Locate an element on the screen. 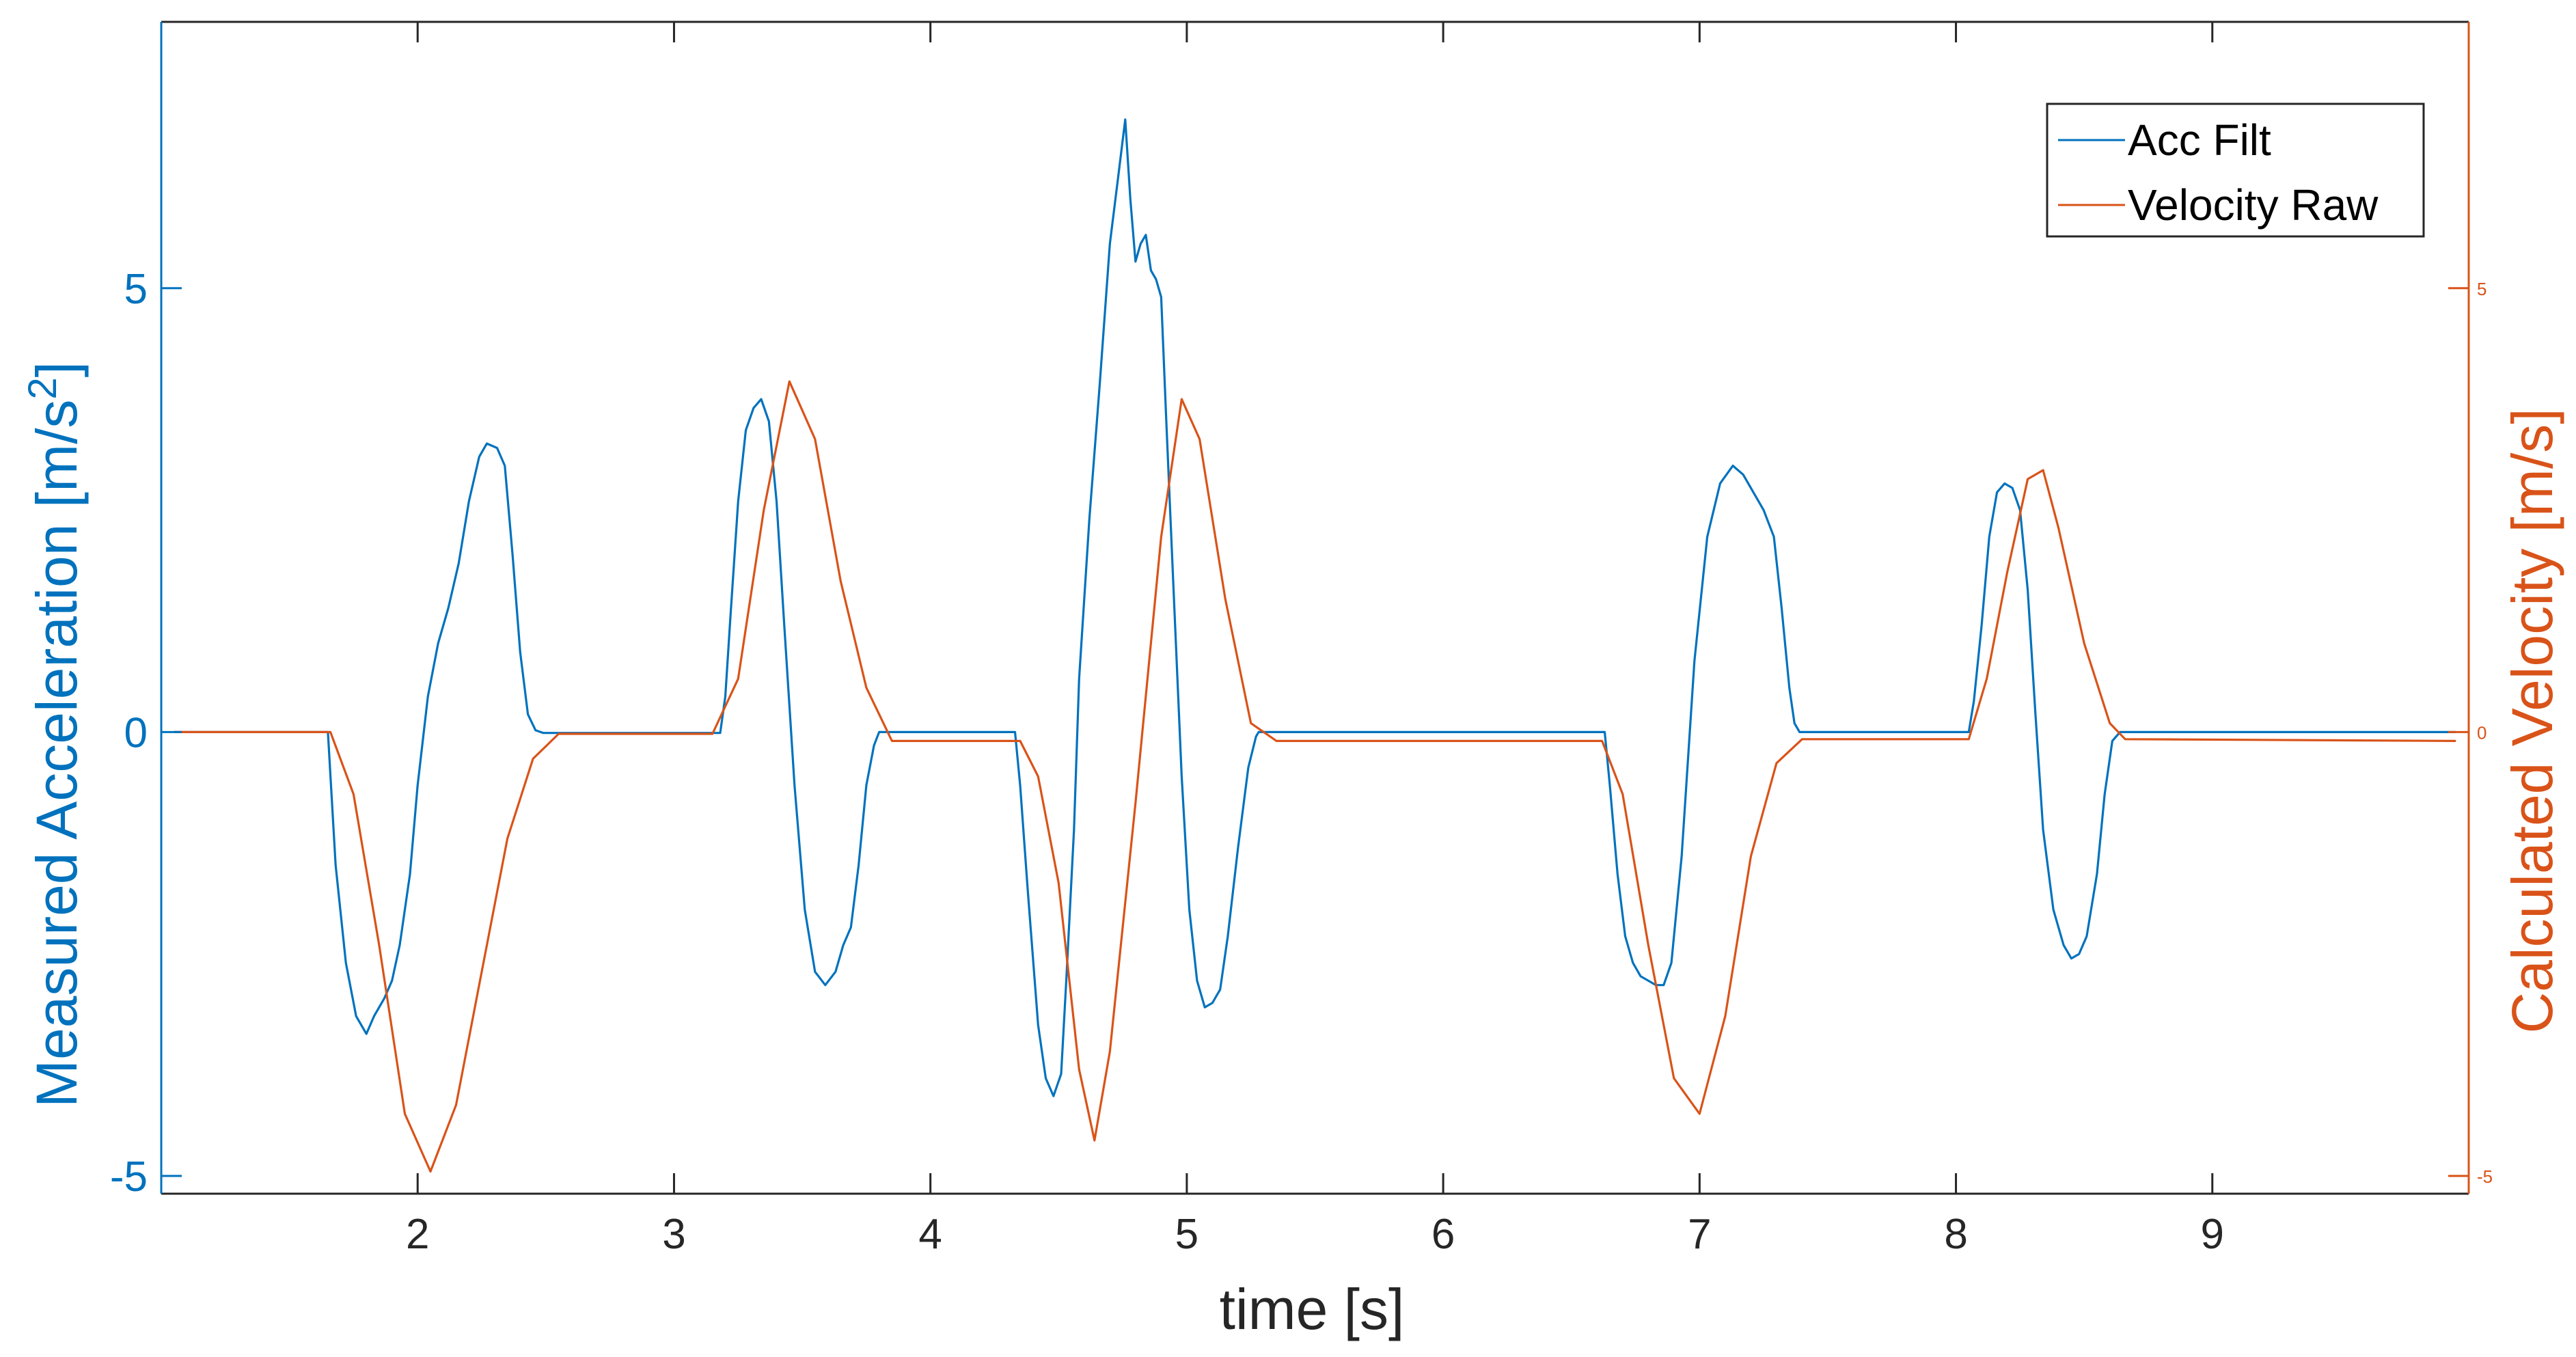 The width and height of the screenshot is (2576, 1357). x-tick-label: 2 is located at coordinates (417, 1234).